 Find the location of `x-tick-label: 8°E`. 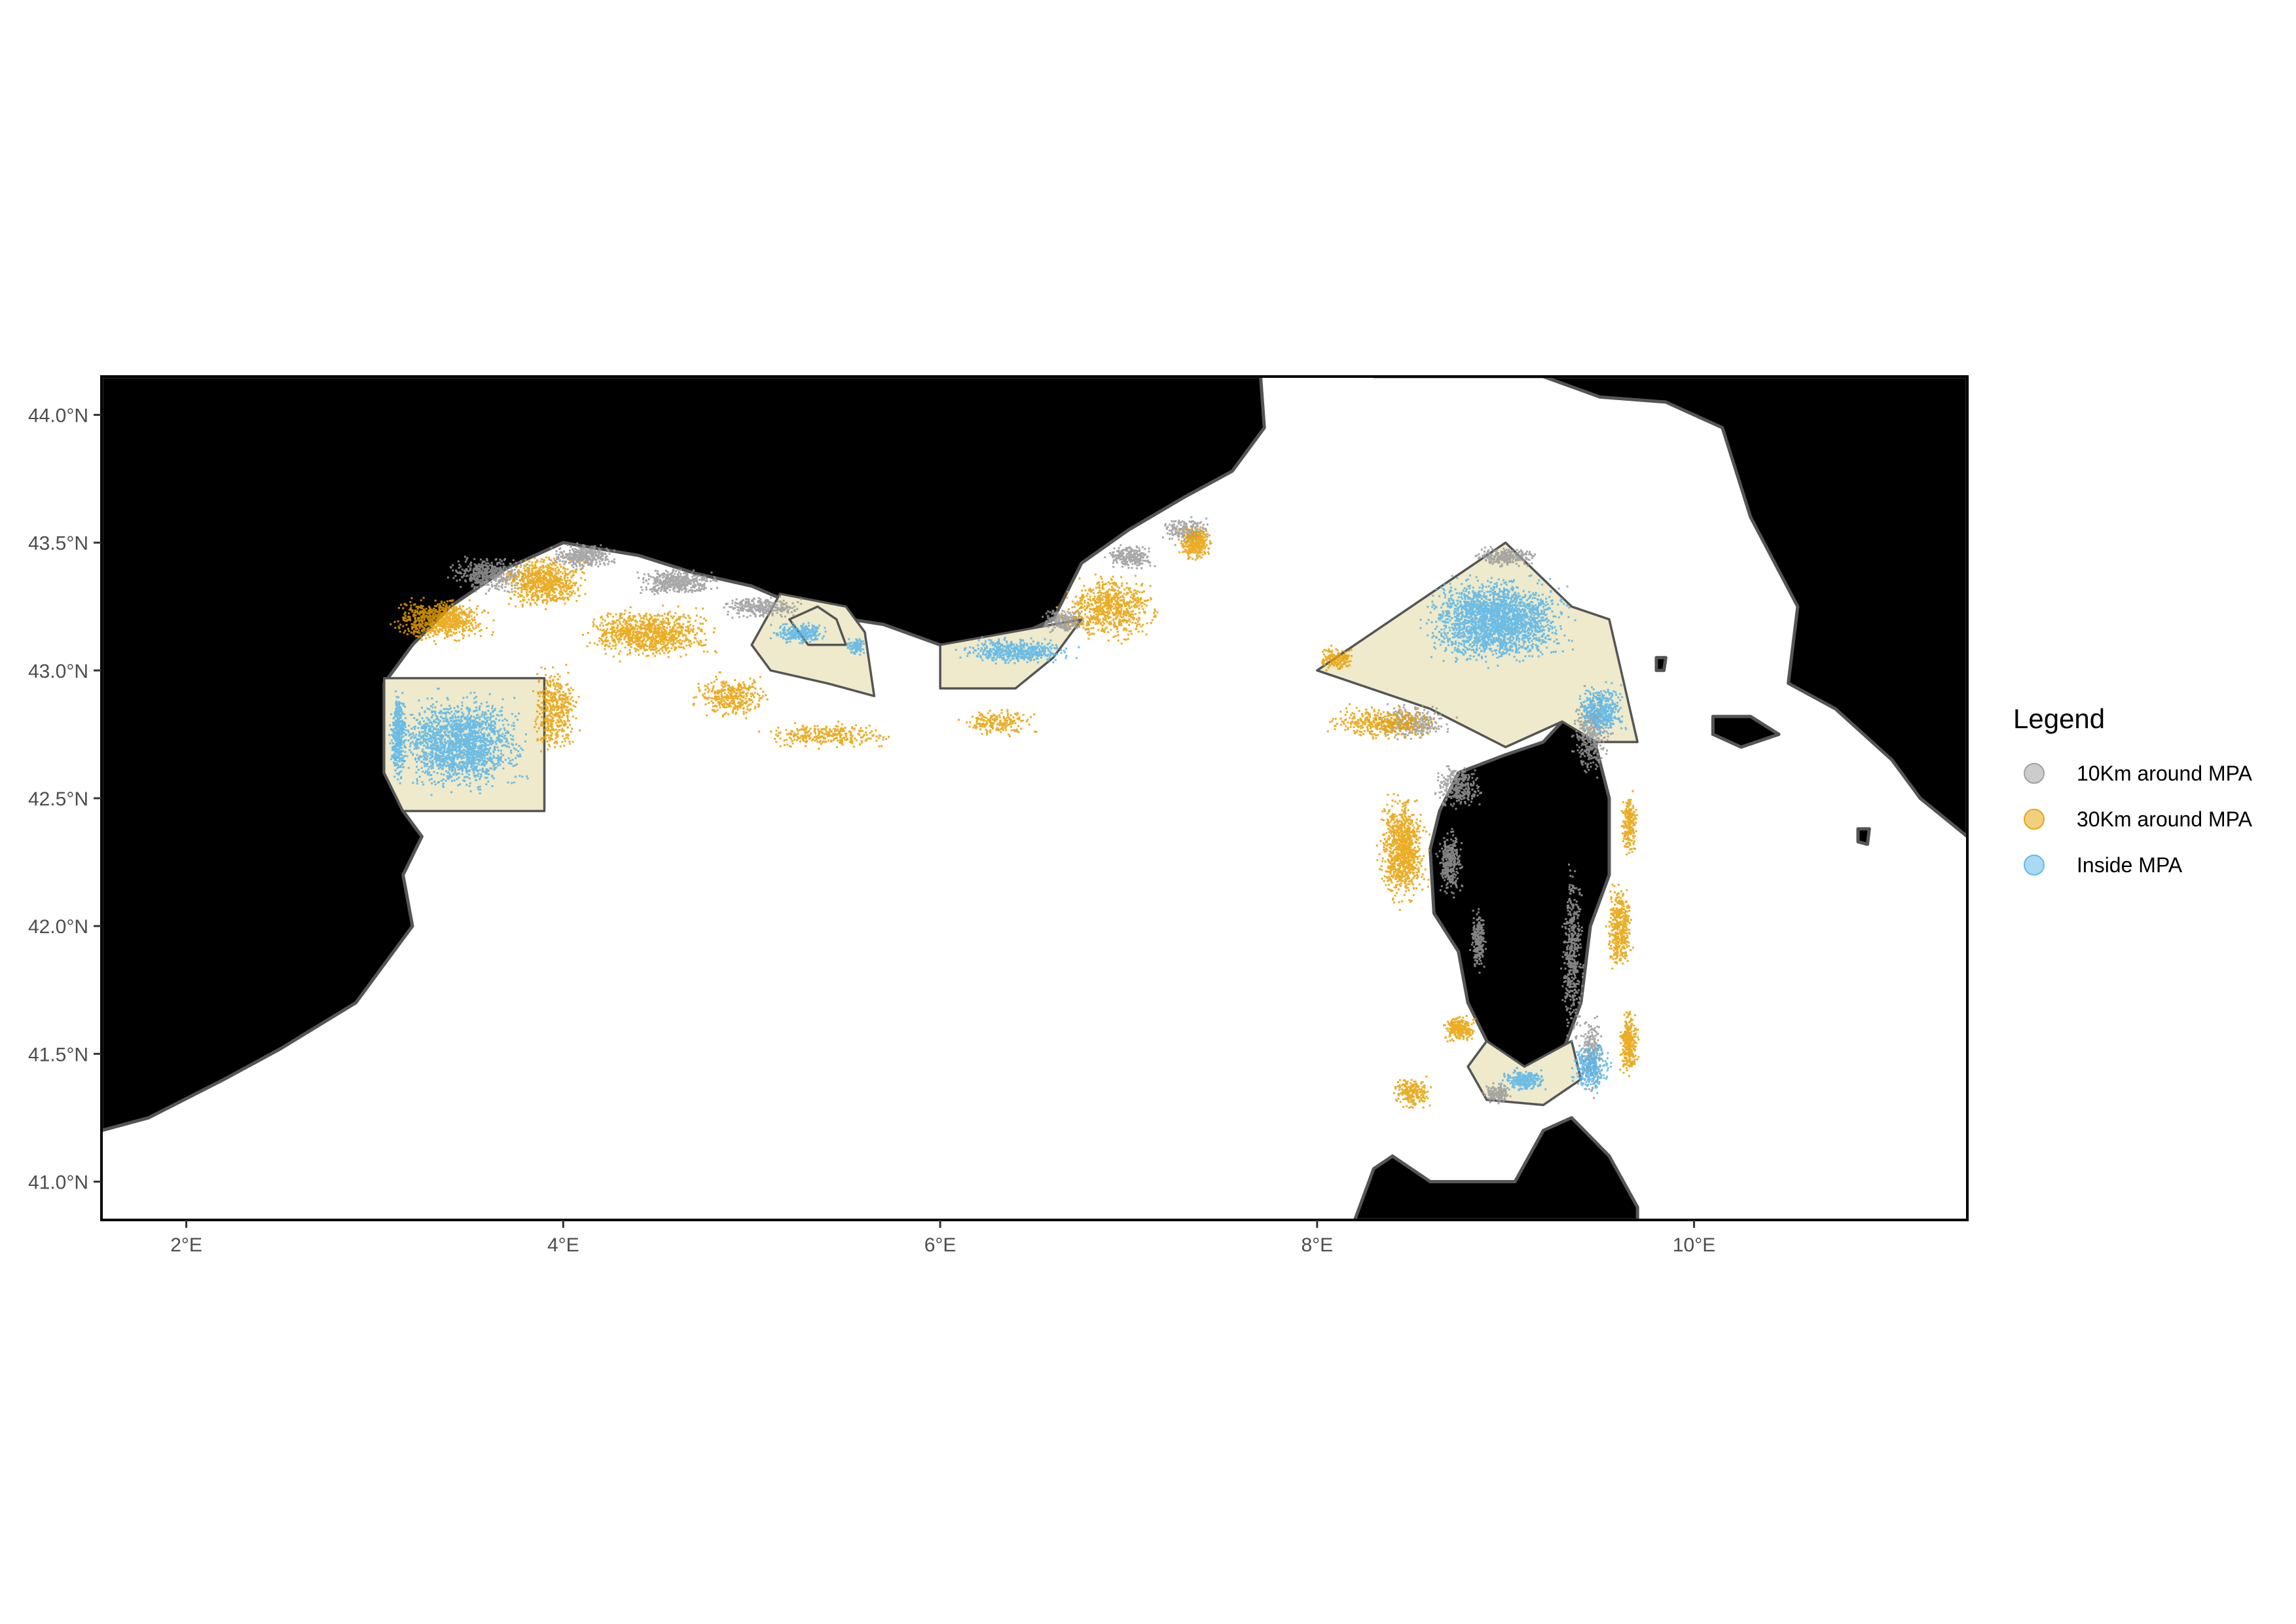

x-tick-label: 8°E is located at coordinates (1317, 1245).